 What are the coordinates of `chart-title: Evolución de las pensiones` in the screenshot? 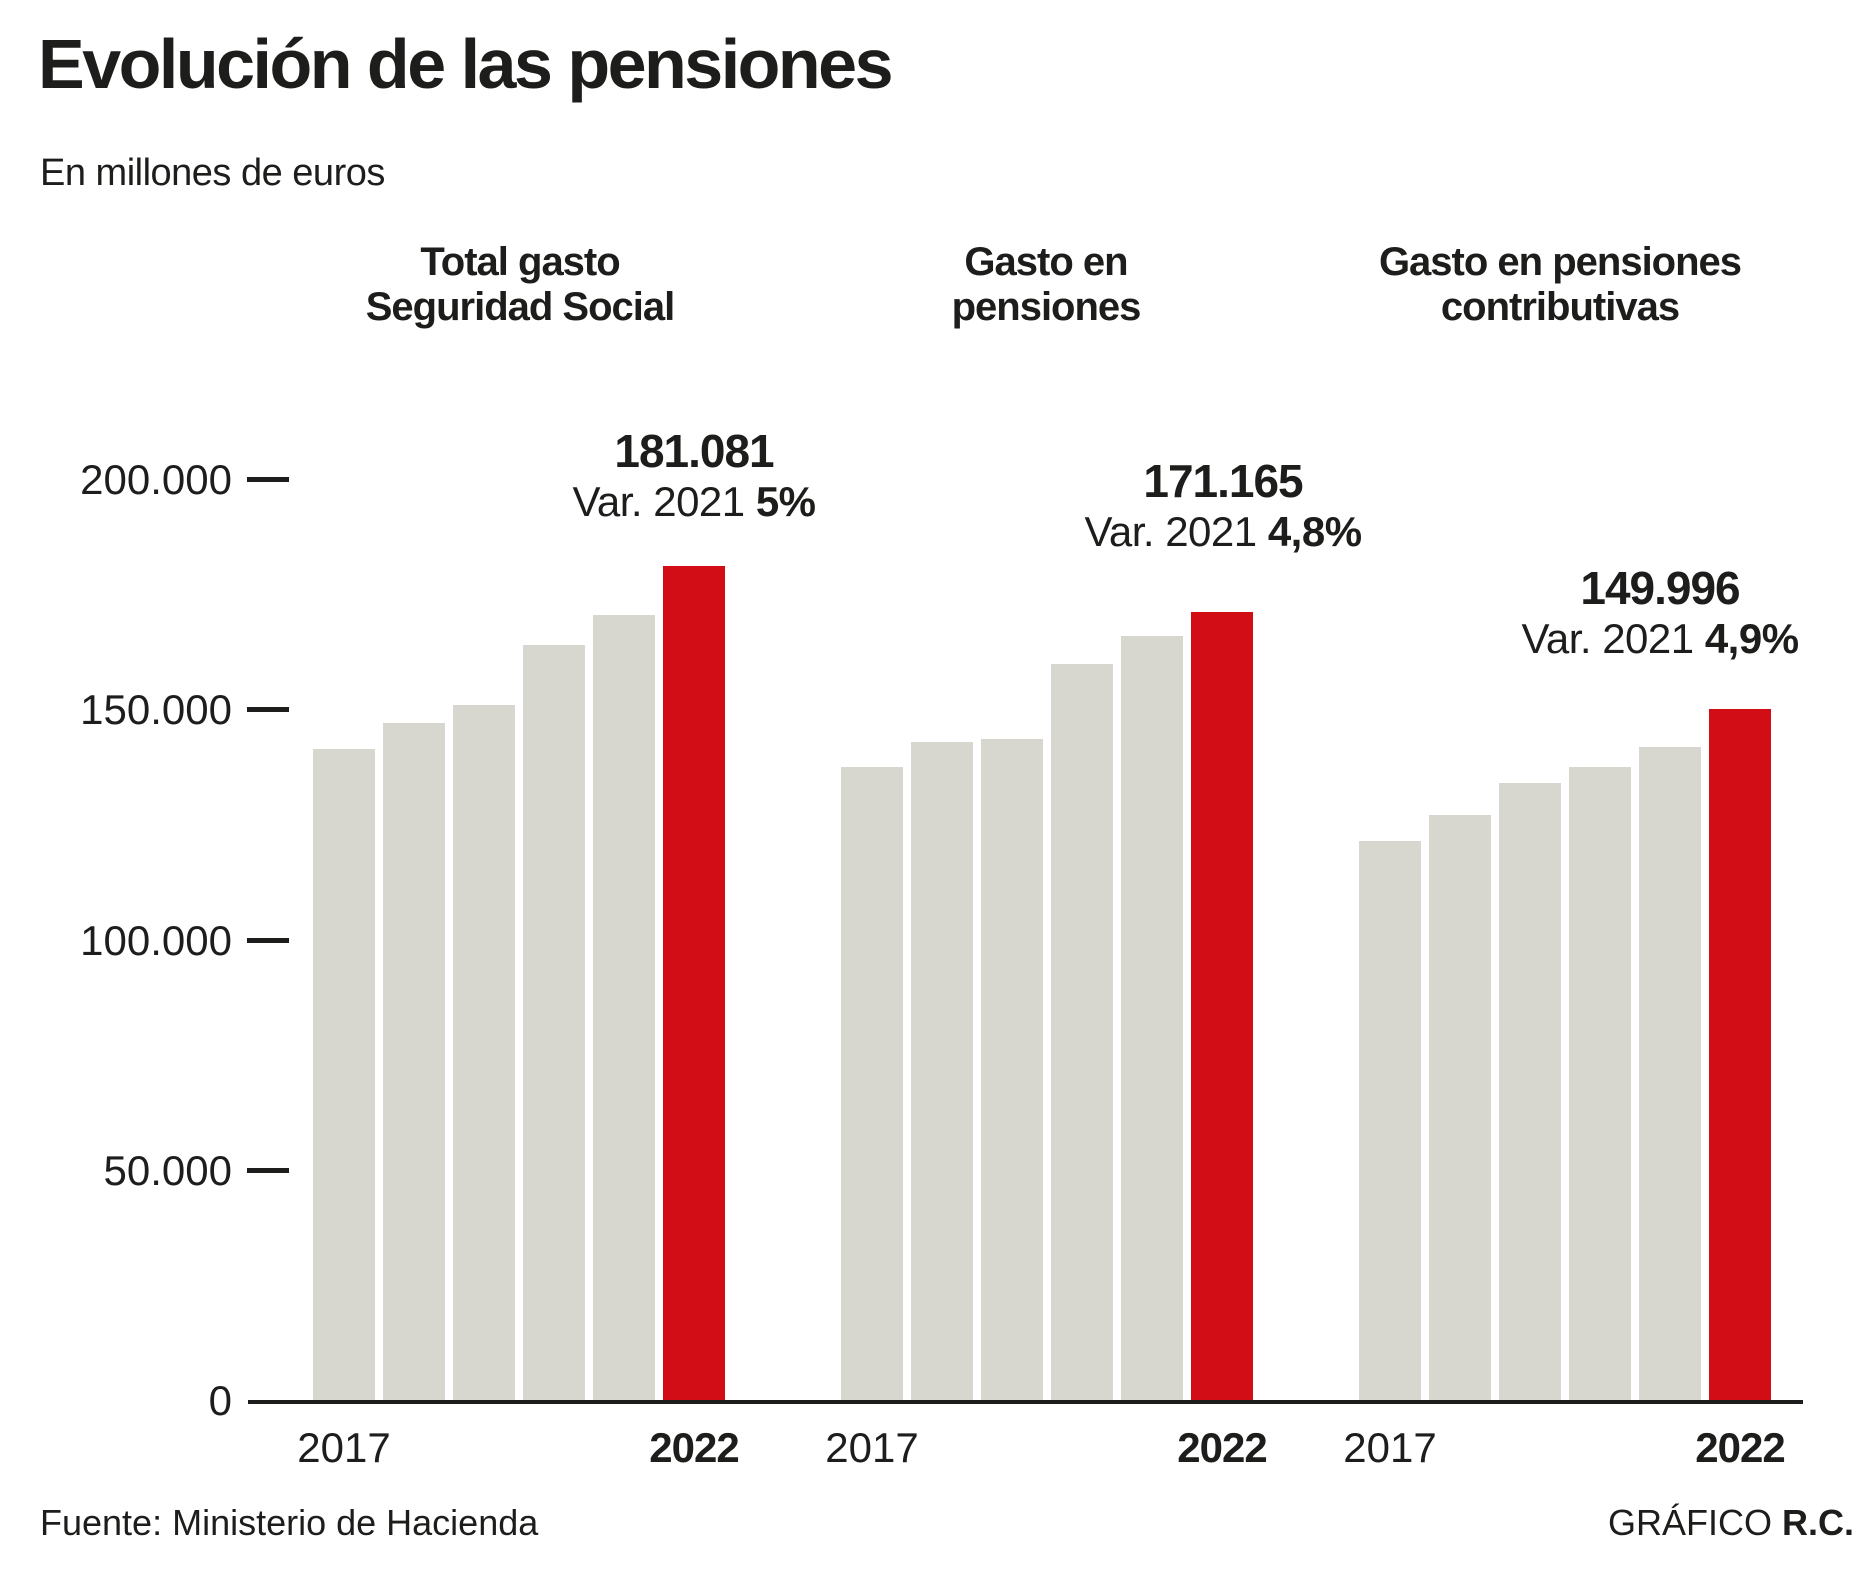 It's located at (466, 64).